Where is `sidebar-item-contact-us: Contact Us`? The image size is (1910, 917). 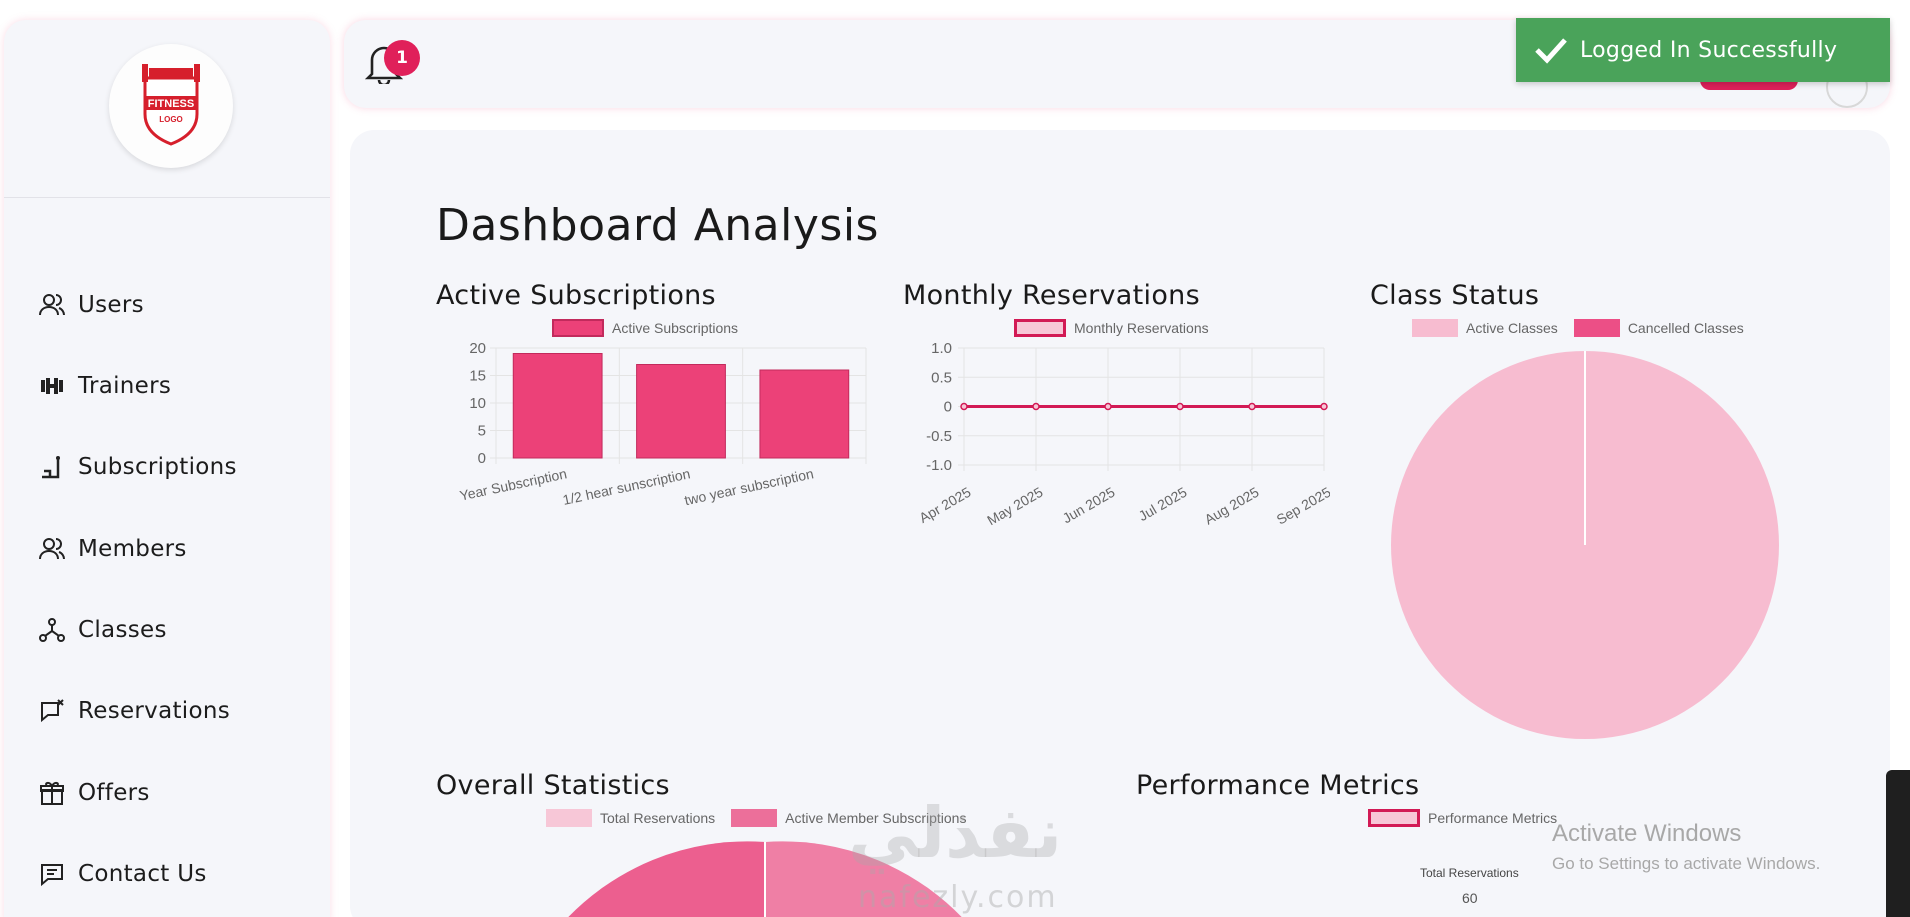 sidebar-item-contact-us: Contact Us is located at coordinates (122, 874).